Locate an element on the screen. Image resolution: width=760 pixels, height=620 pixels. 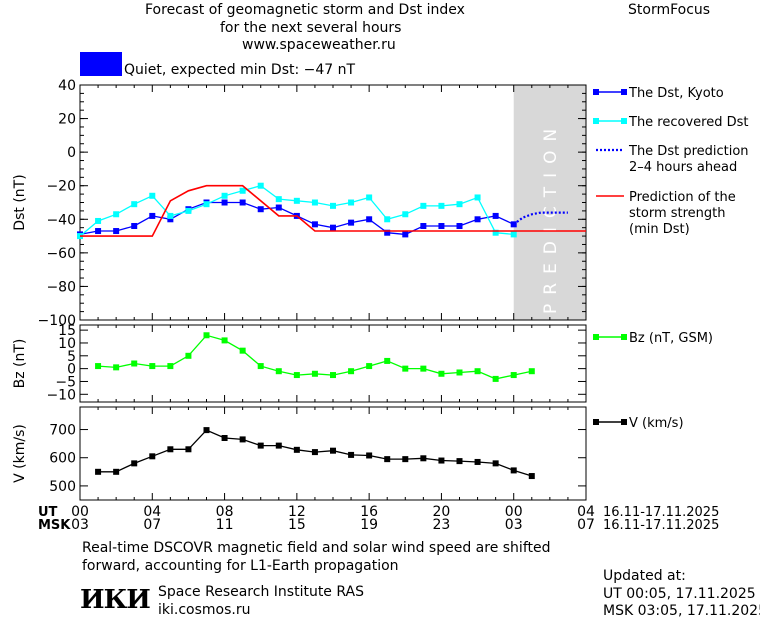
y-tick-label: −80 is located at coordinates (61, 287).